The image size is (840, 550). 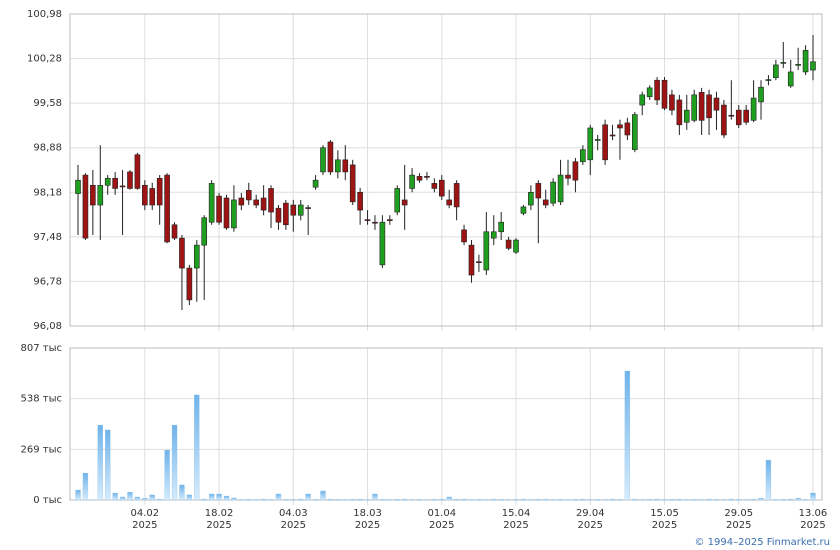 What do you see at coordinates (44, 14) in the screenshot?
I see `y-tick-label: 100,98` at bounding box center [44, 14].